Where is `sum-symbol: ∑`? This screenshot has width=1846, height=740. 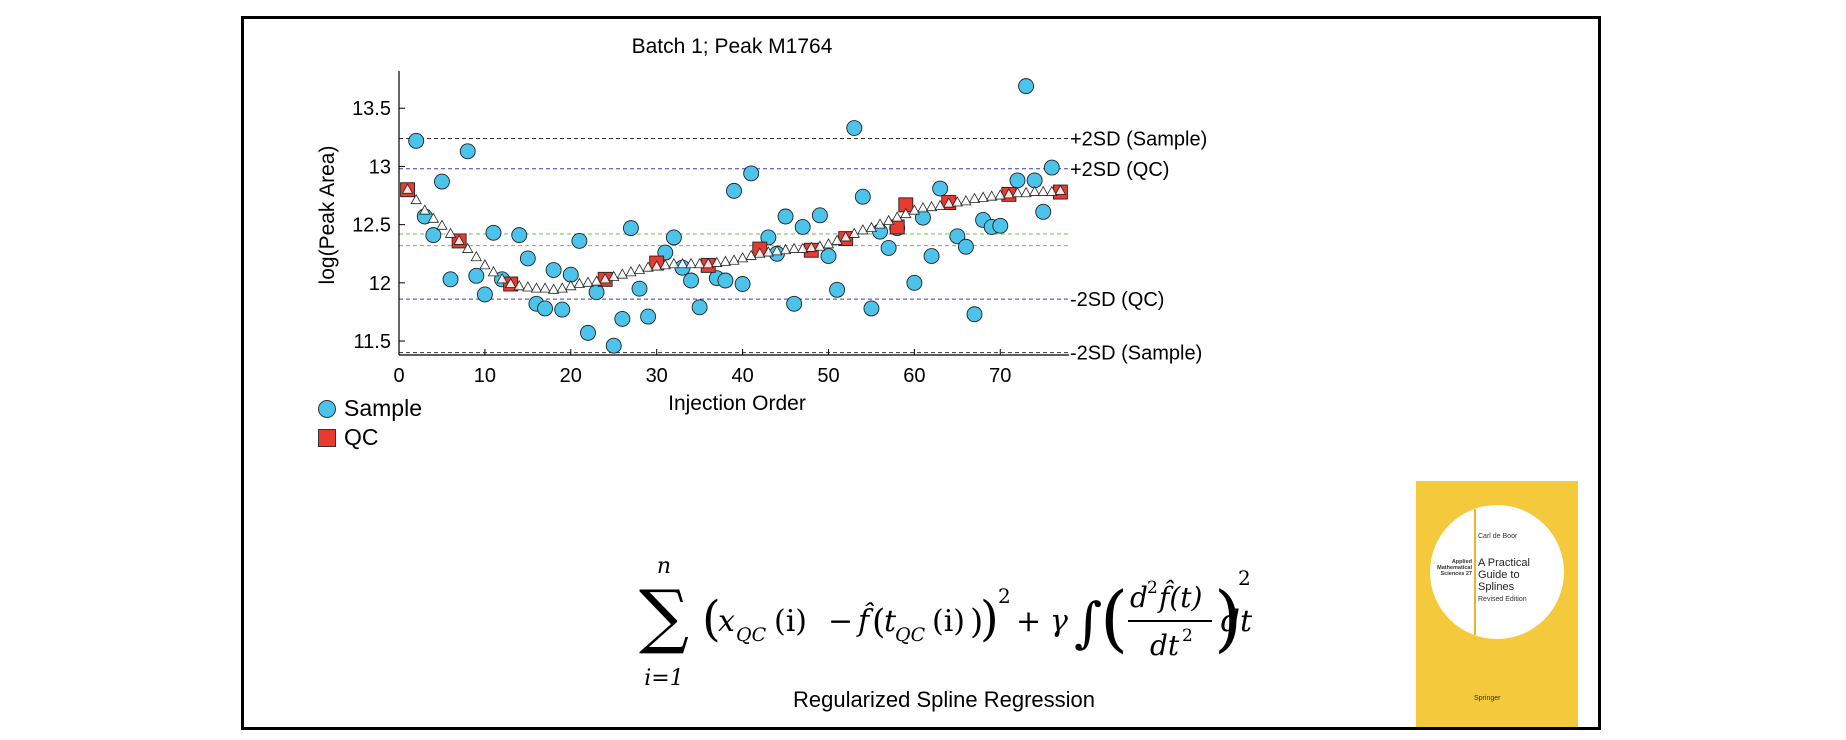
sum-symbol: ∑ is located at coordinates (664, 616).